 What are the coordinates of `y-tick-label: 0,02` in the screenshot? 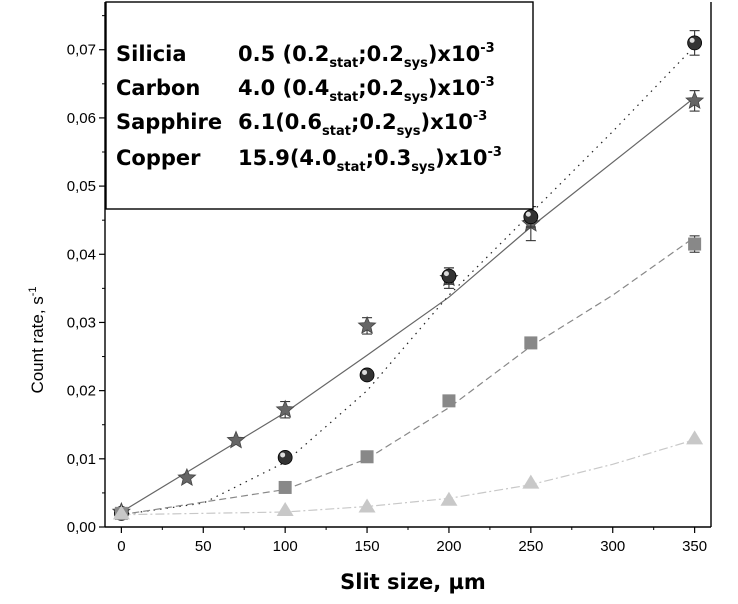 It's located at (81, 391).